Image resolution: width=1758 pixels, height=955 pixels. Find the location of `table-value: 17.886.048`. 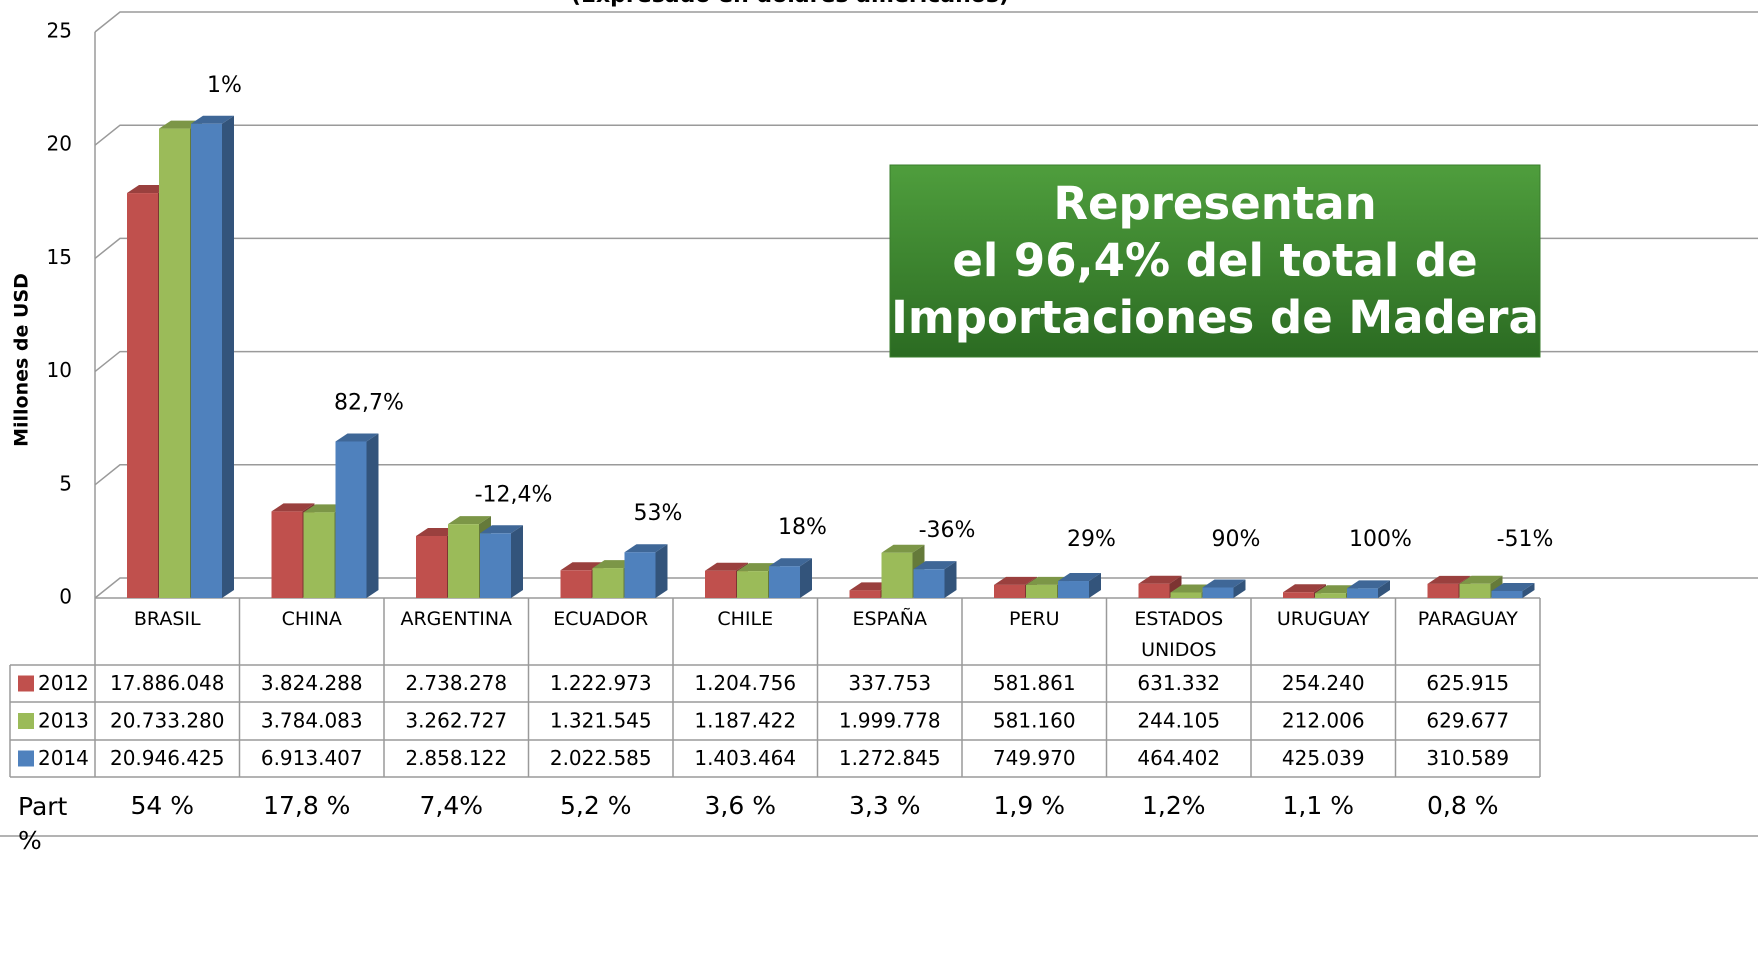

table-value: 17.886.048 is located at coordinates (167, 683).